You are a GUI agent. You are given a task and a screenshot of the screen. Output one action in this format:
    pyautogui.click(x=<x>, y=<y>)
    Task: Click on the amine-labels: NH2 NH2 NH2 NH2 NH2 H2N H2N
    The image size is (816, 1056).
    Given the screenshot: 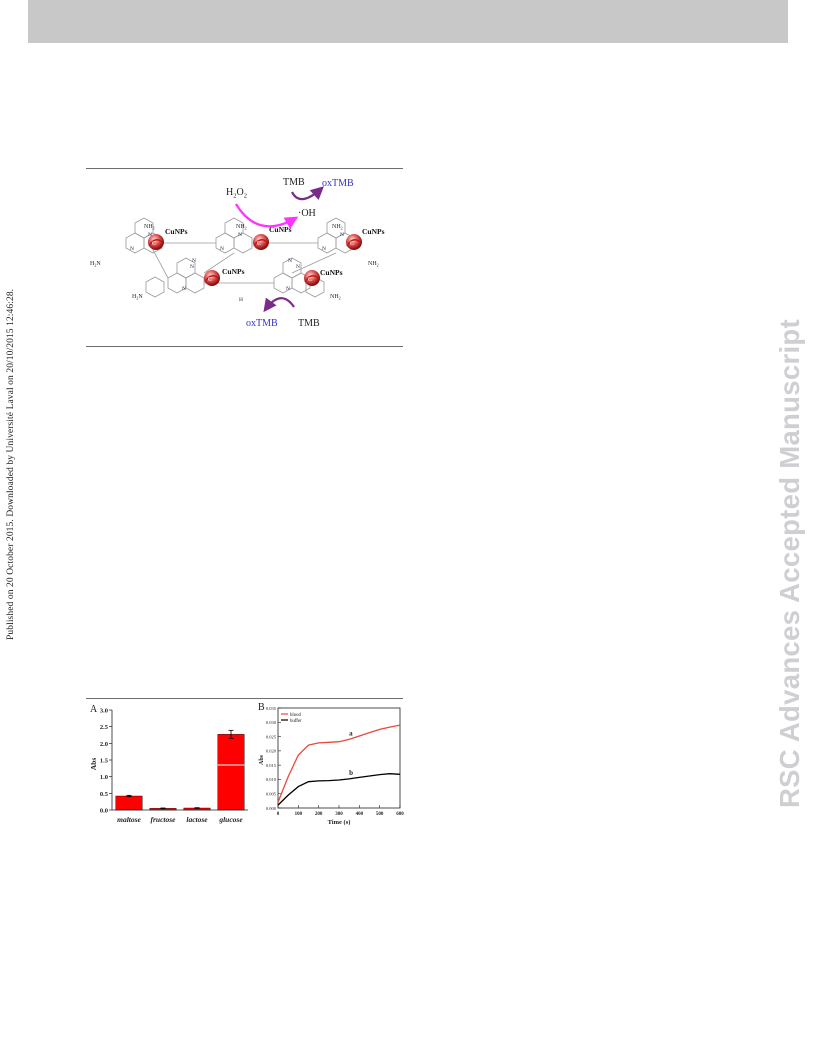 What is the action you would take?
    pyautogui.click(x=234, y=262)
    